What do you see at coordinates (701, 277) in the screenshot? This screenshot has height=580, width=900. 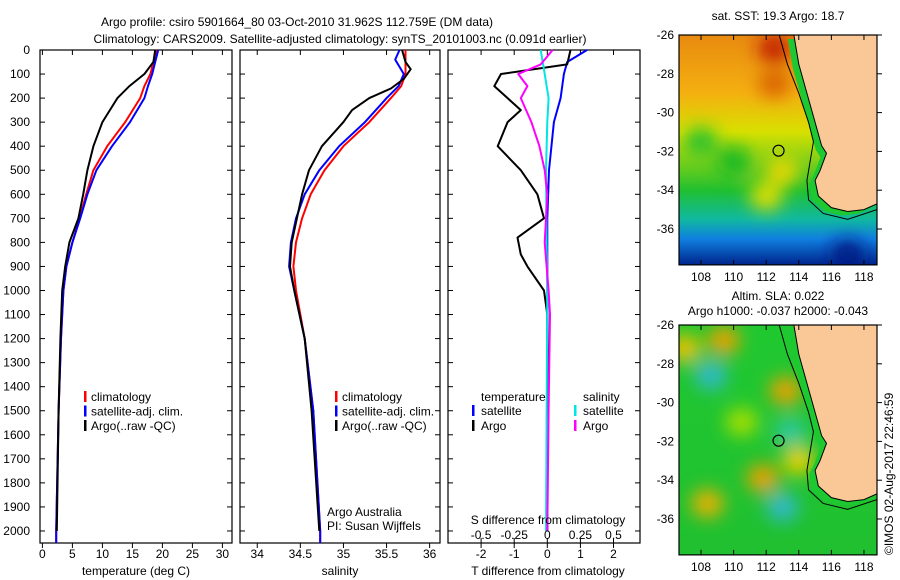 I see `lon-tick-label: 108` at bounding box center [701, 277].